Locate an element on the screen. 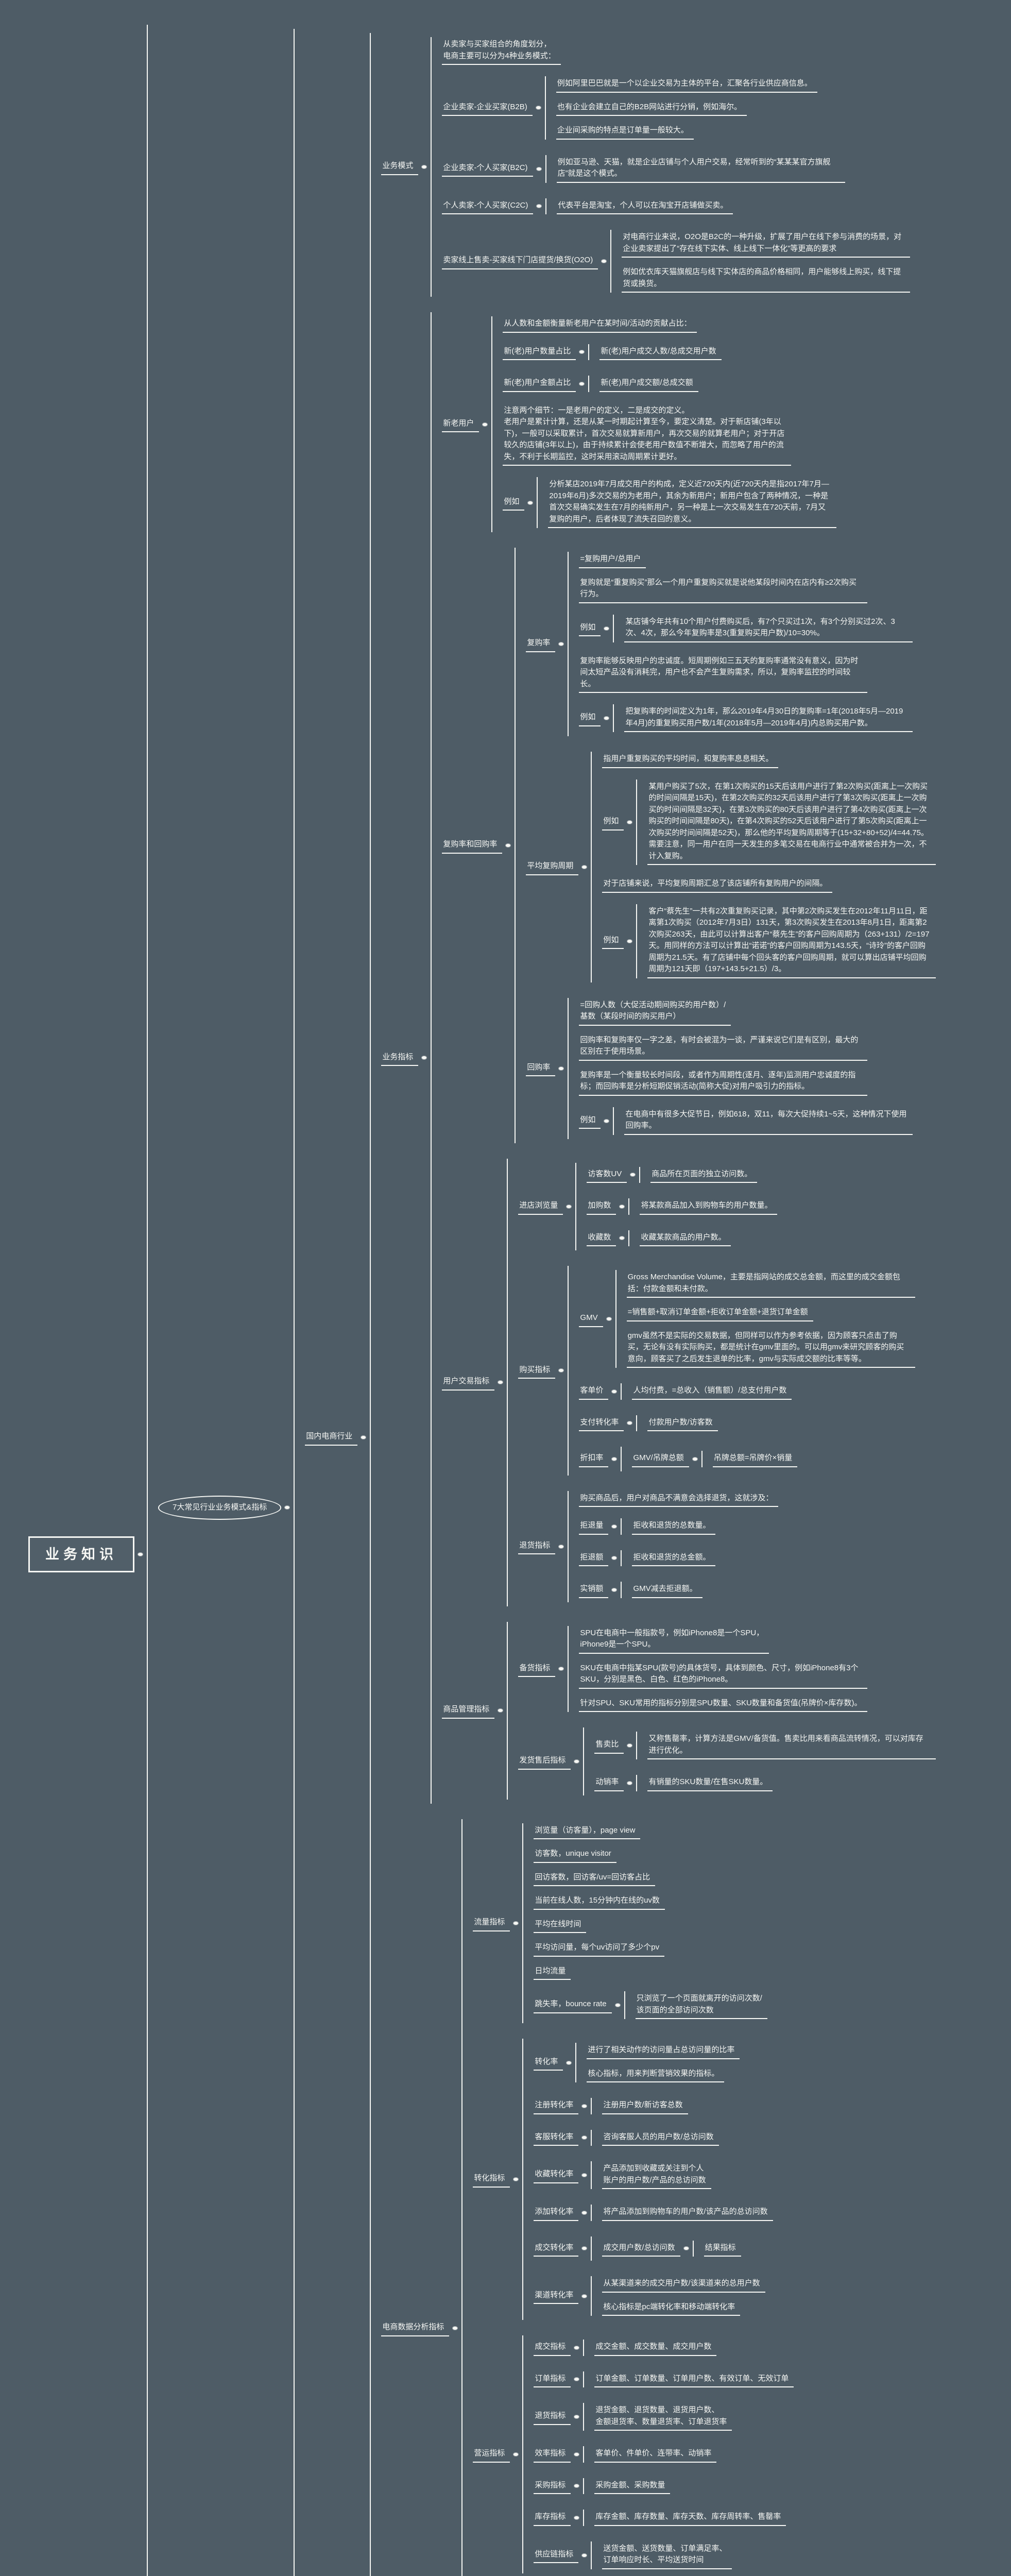 This screenshot has width=1011, height=2576. branch-business-indicators: 业务指标 is located at coordinates (400, 1058).